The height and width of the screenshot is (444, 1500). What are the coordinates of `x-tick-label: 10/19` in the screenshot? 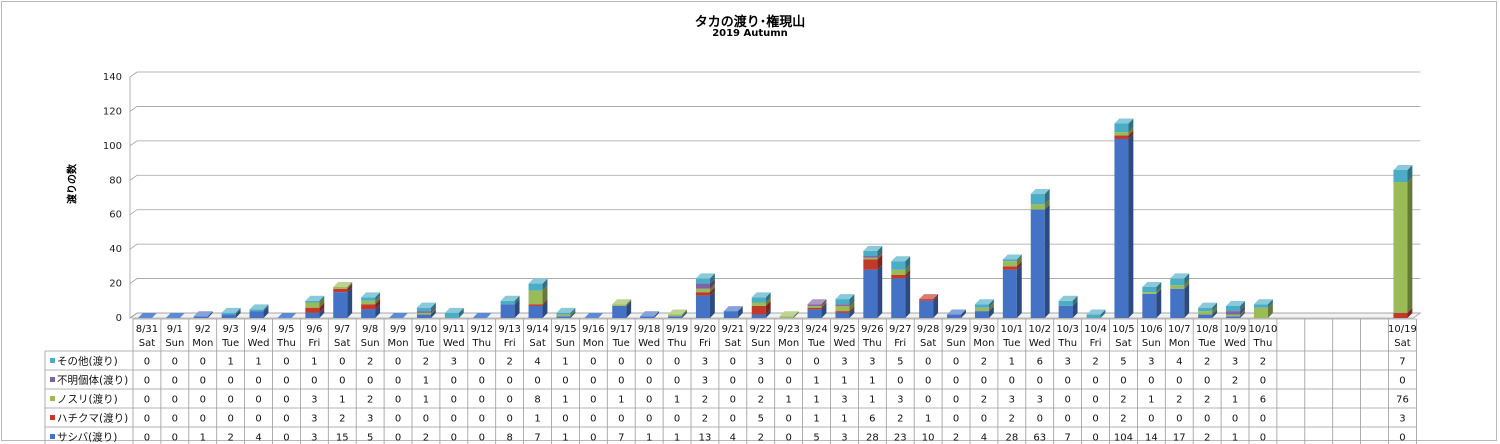 It's located at (1402, 329).